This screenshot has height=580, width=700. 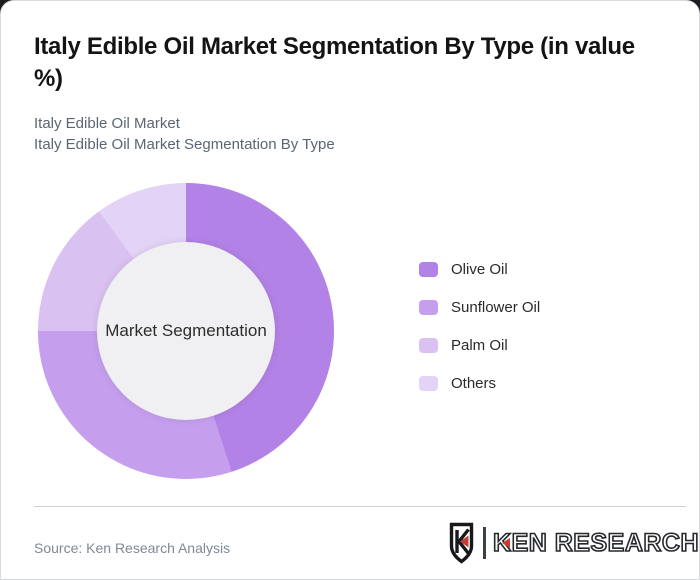 I want to click on legend-item-palm-oil: Palm Oil, so click(x=479, y=345).